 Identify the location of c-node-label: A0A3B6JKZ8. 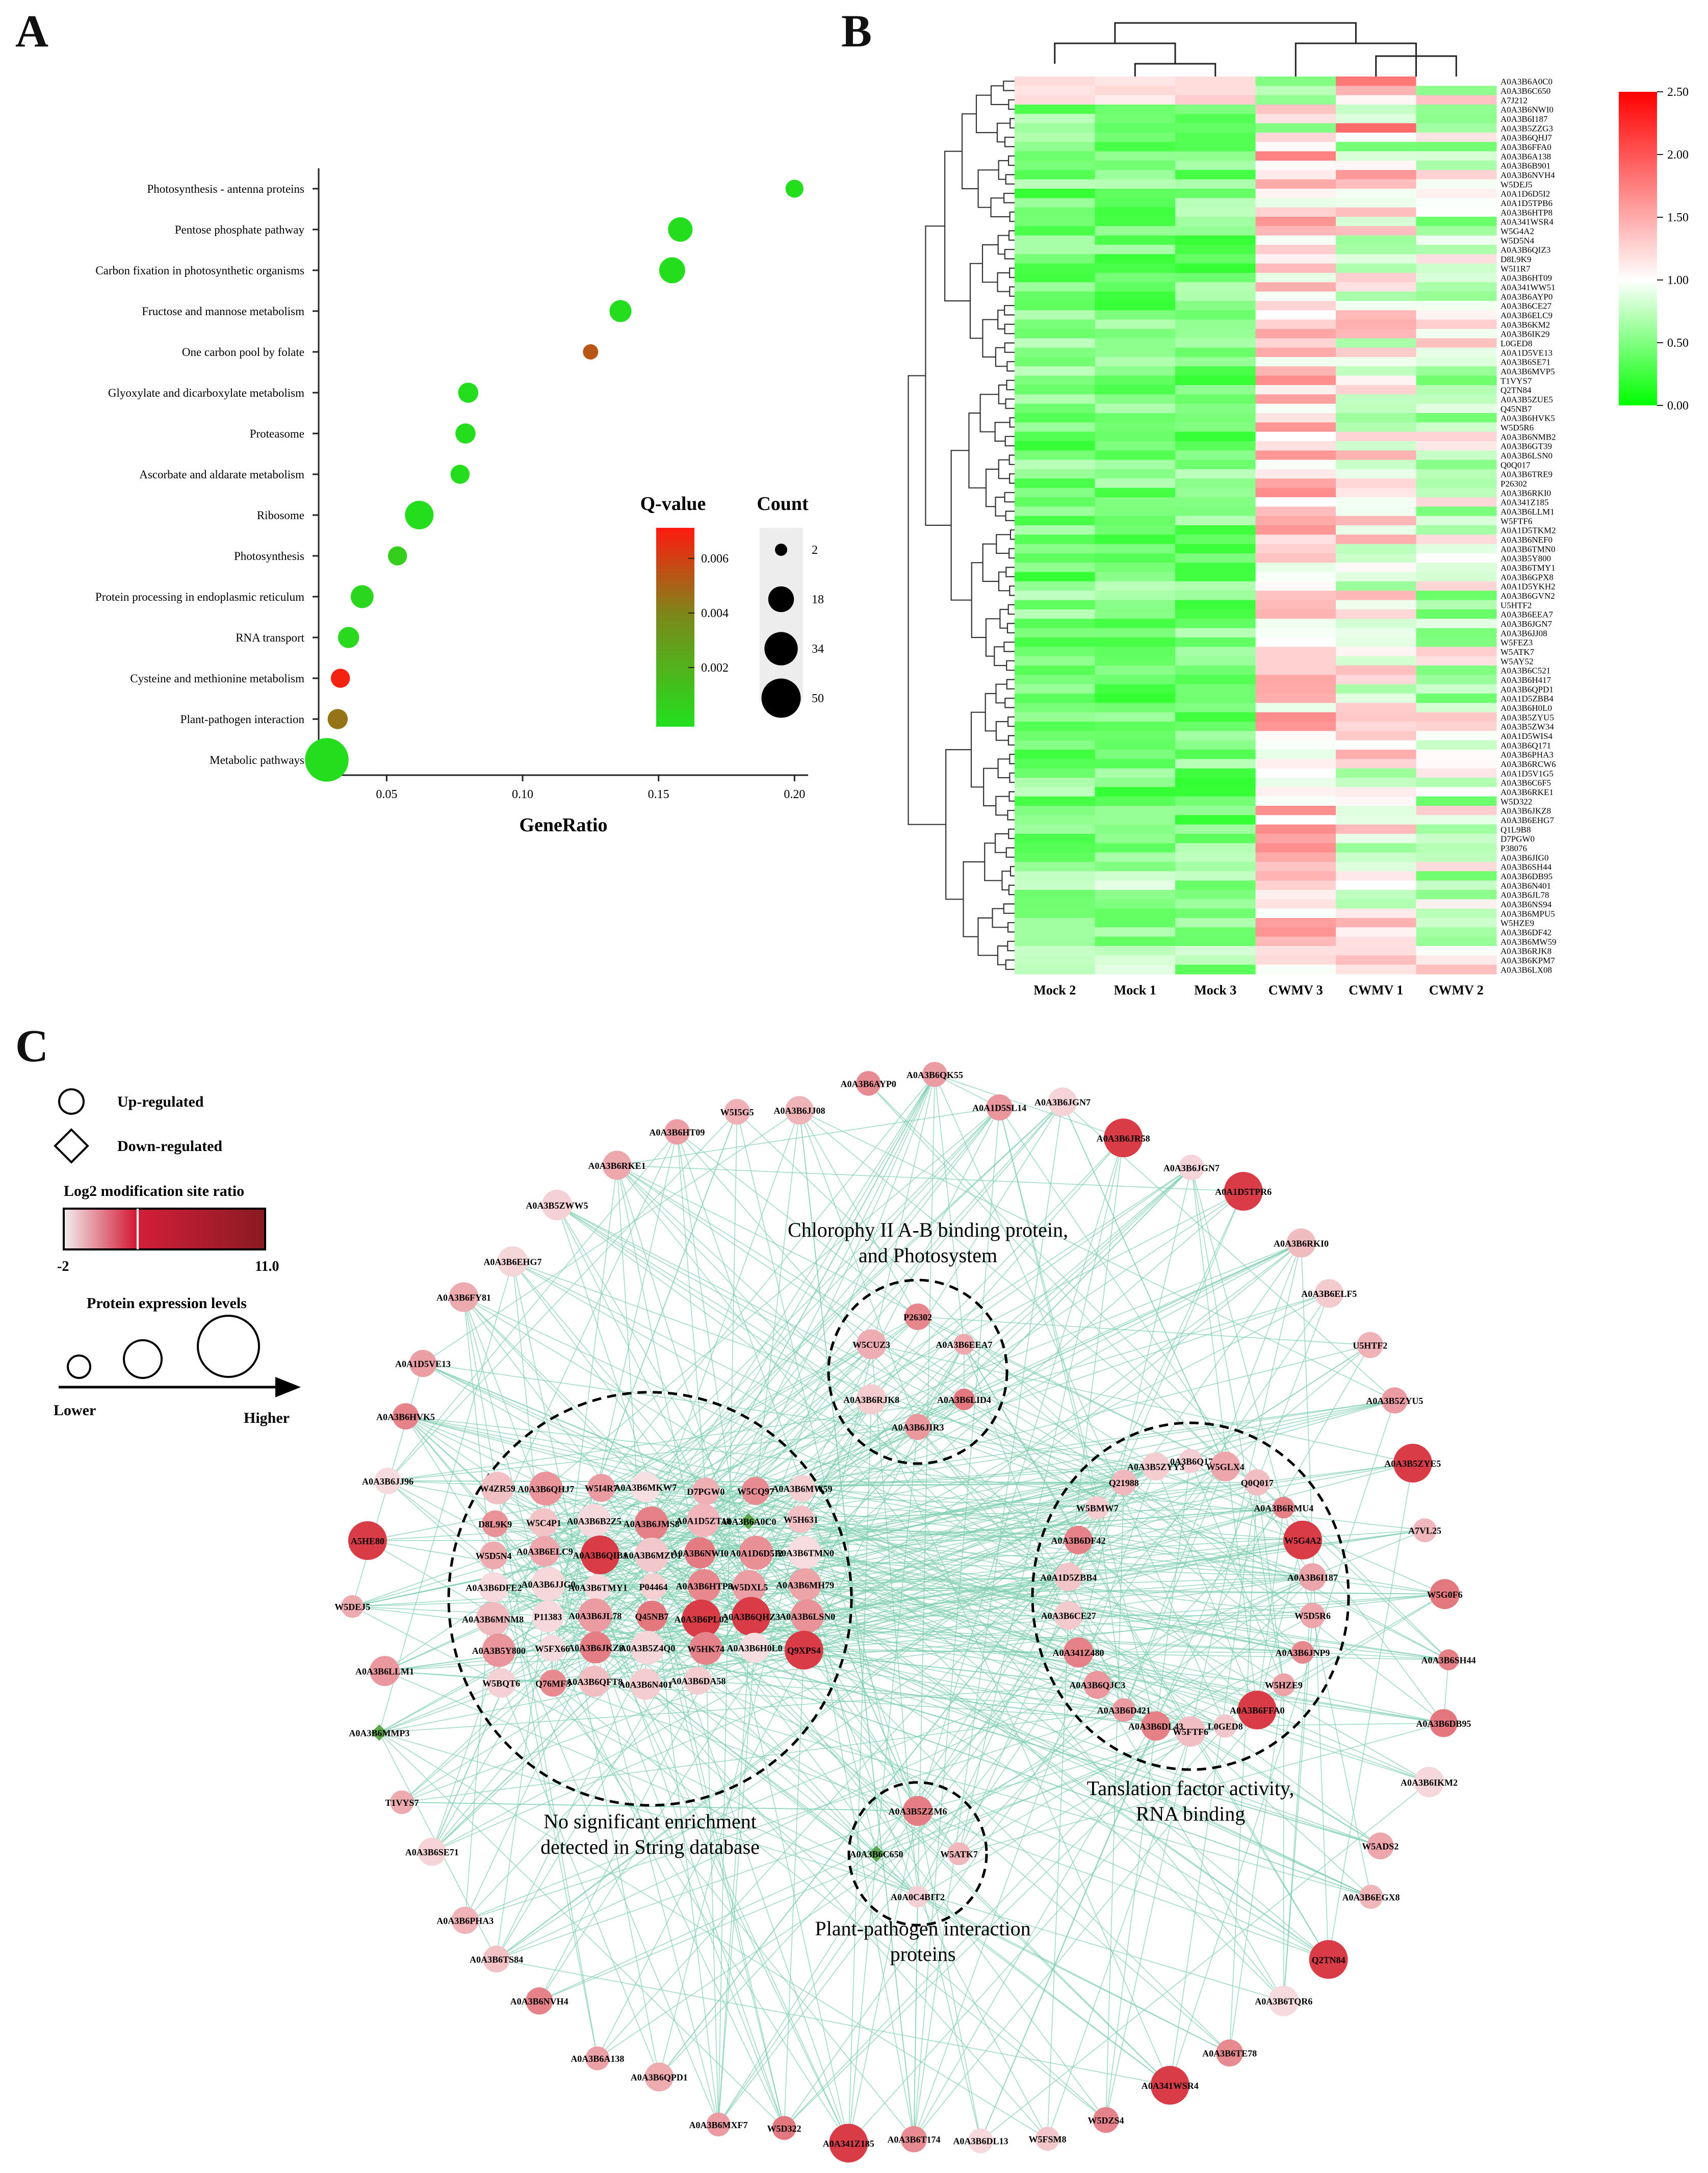
(596, 1648).